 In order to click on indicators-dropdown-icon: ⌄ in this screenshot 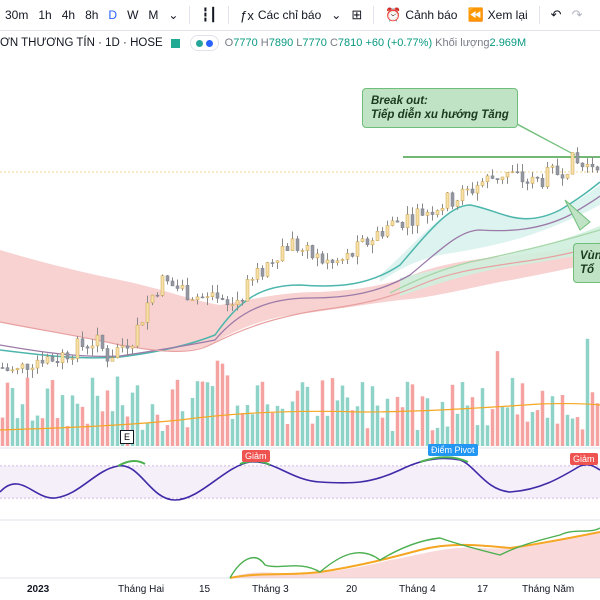, I will do `click(336, 15)`.